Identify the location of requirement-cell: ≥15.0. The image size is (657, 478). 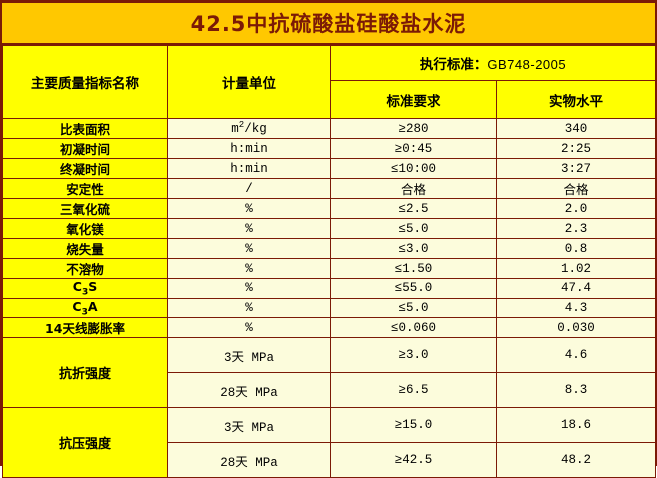
(413, 425).